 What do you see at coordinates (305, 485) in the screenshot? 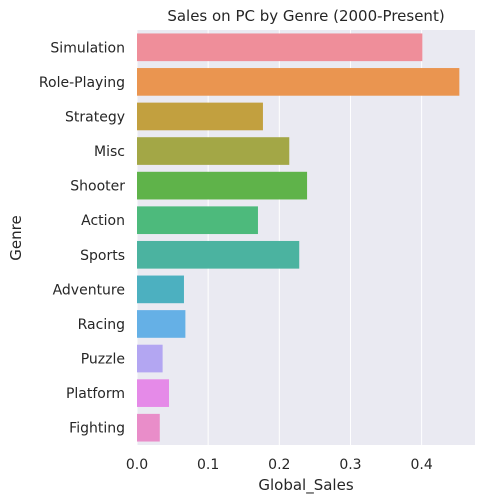
I see `x-axis-label: Global_Sales` at bounding box center [305, 485].